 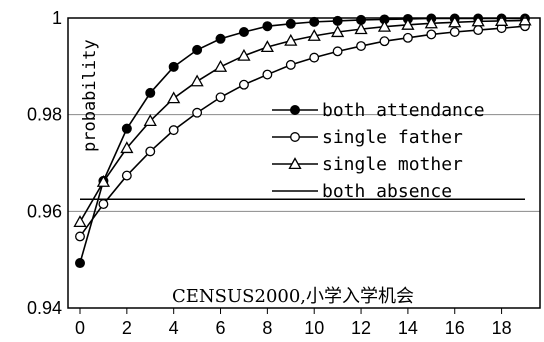 I want to click on x-tick-label: 6, so click(x=221, y=328).